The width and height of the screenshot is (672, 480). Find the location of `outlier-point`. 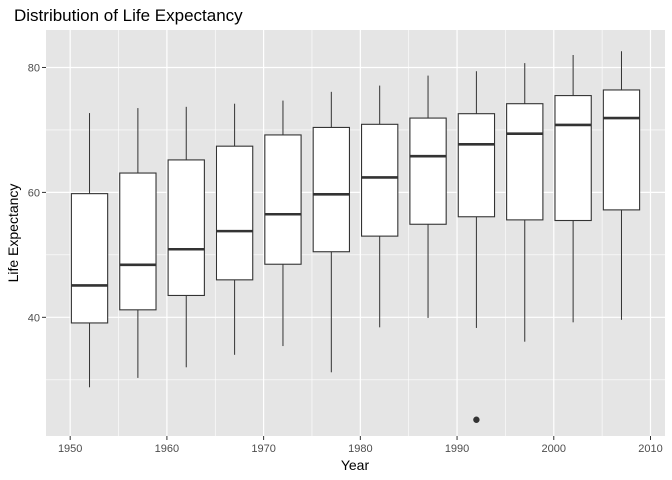

outlier-point is located at coordinates (476, 419).